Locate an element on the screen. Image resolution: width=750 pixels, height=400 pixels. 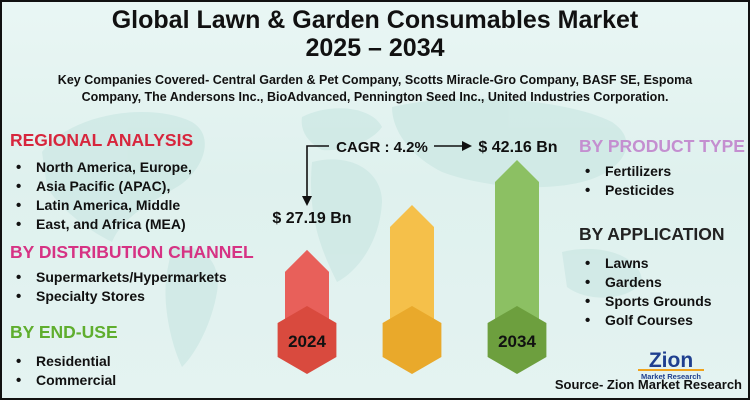
list-item: Commercial is located at coordinates (63, 380).